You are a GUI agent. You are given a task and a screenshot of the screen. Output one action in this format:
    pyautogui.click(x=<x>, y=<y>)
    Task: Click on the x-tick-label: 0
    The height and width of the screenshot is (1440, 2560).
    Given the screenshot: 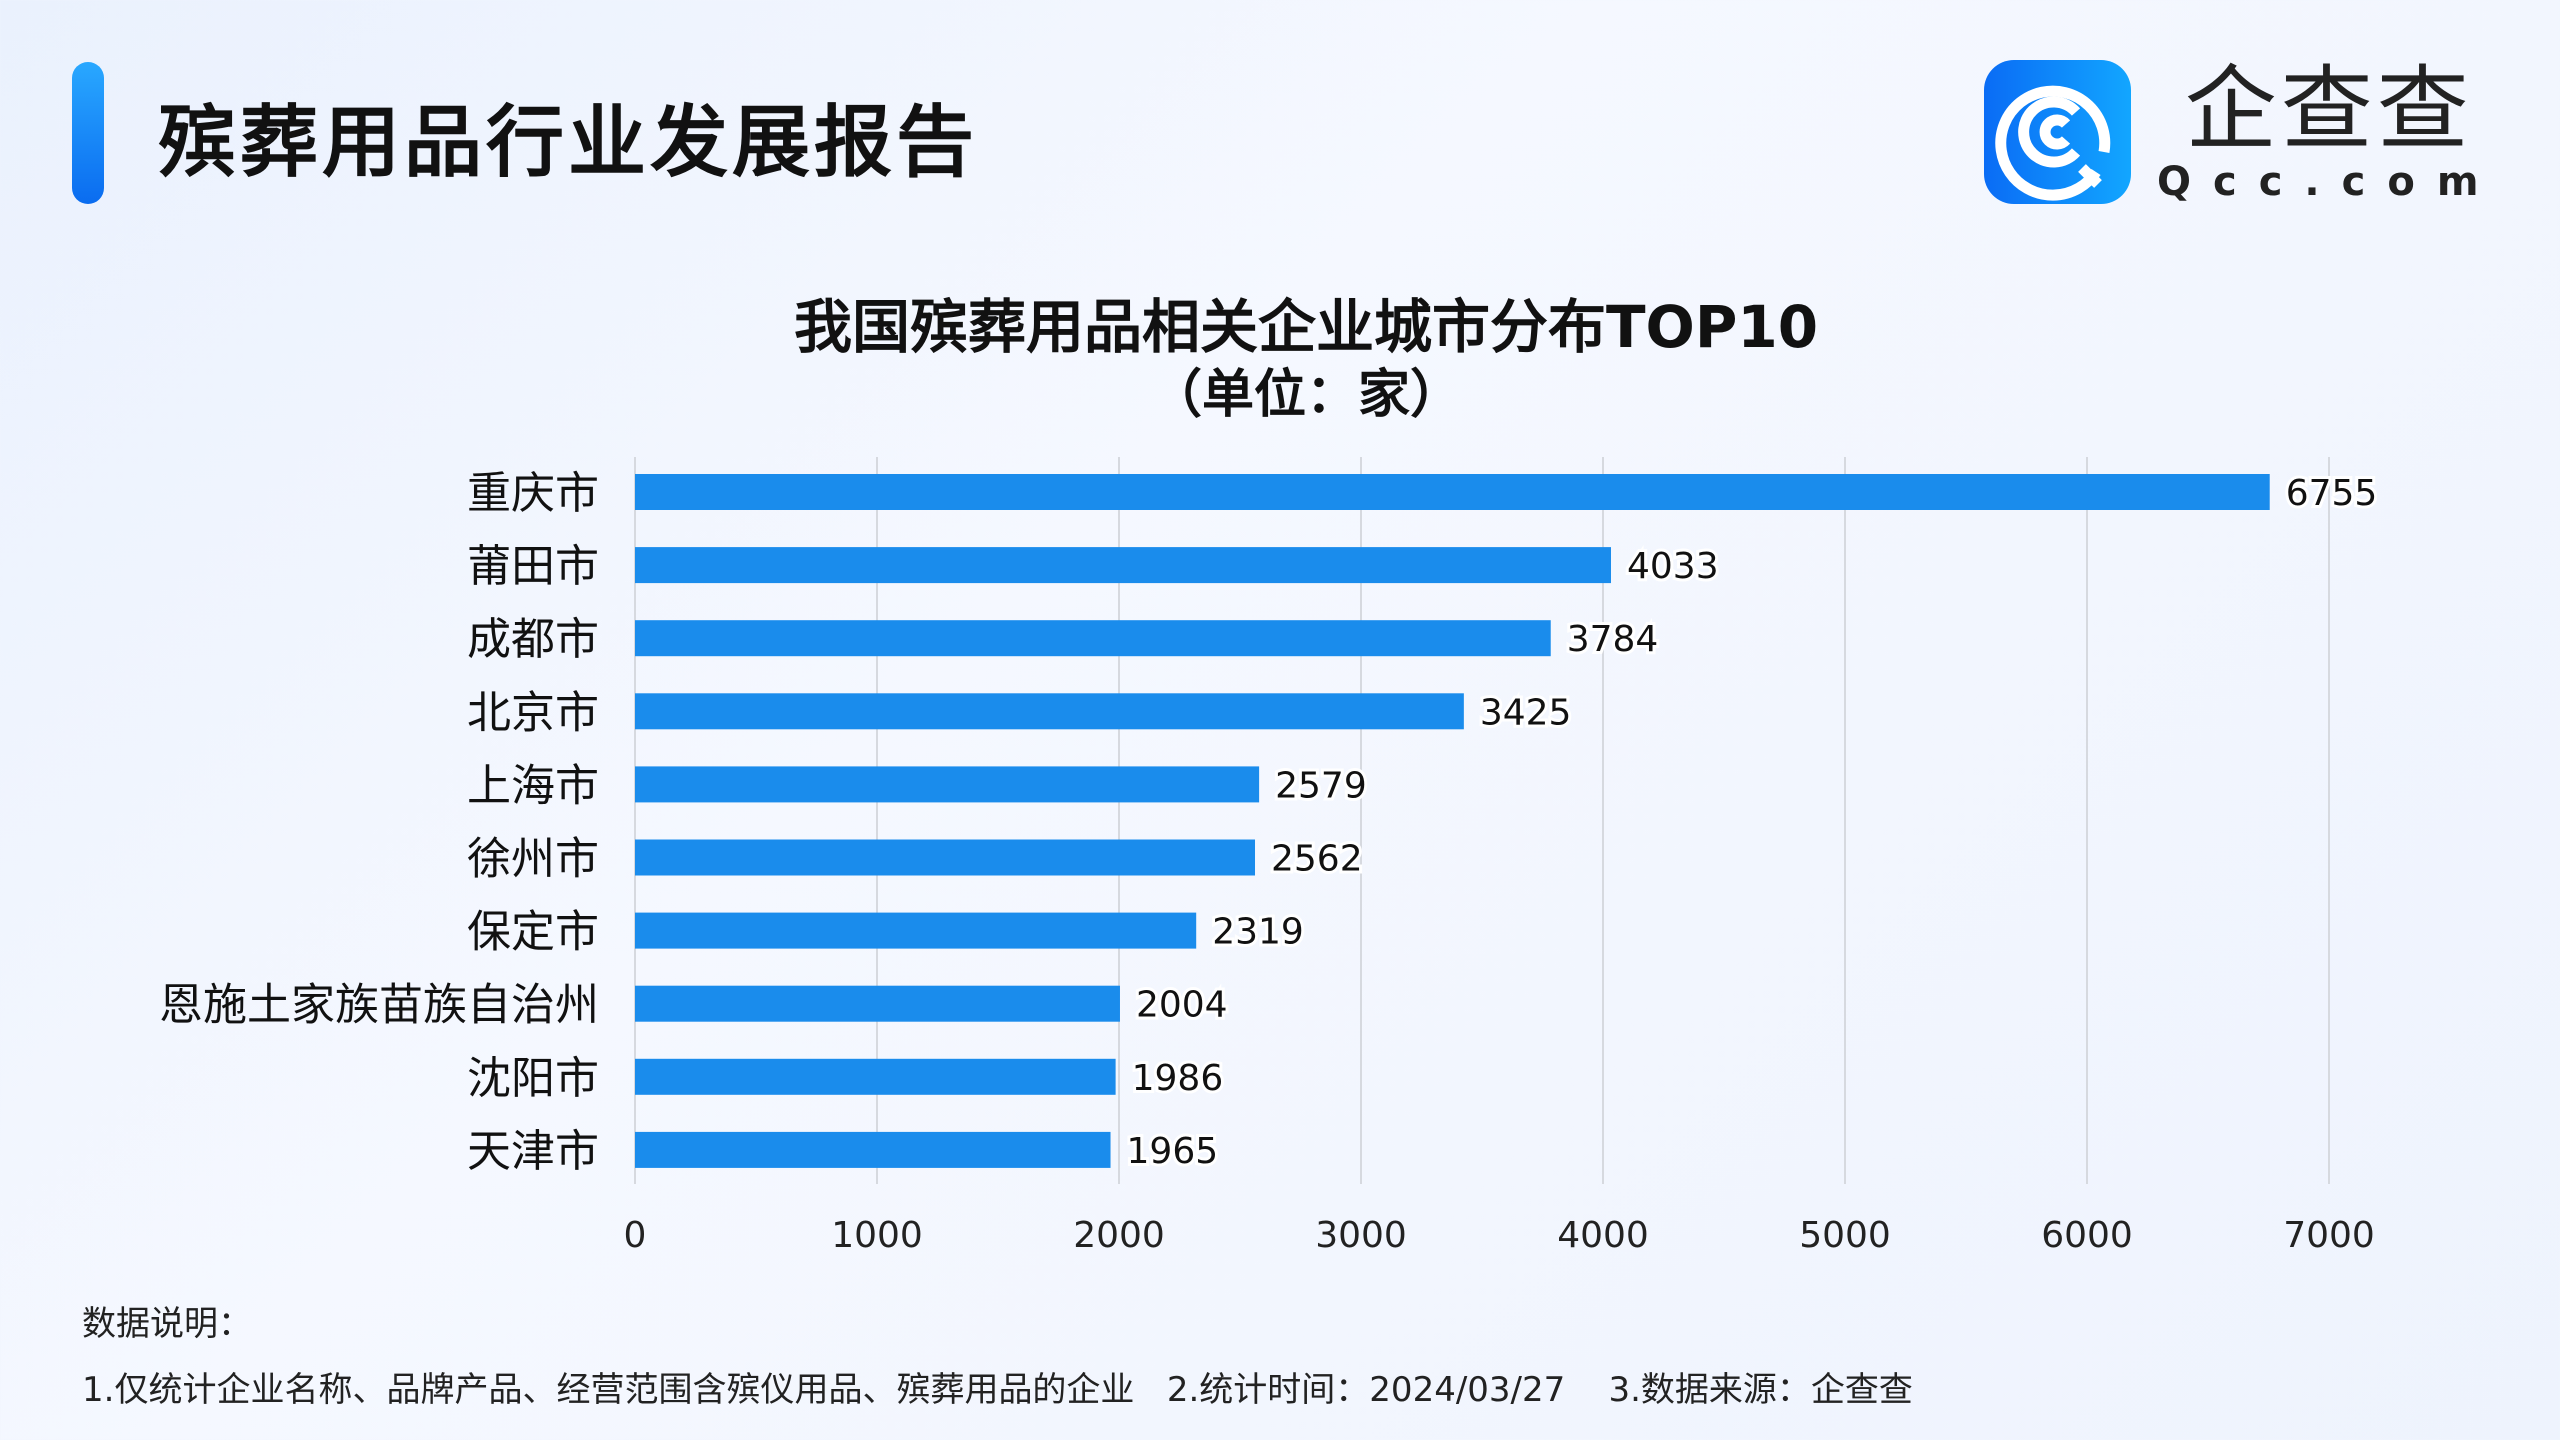 What is the action you would take?
    pyautogui.click(x=635, y=1235)
    